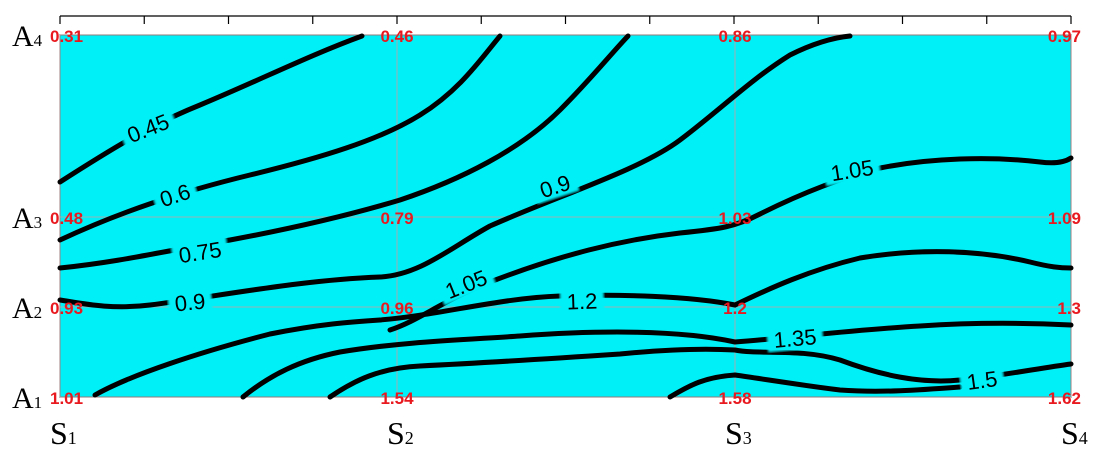  What do you see at coordinates (1074, 432) in the screenshot?
I see `x-axis-label: S4` at bounding box center [1074, 432].